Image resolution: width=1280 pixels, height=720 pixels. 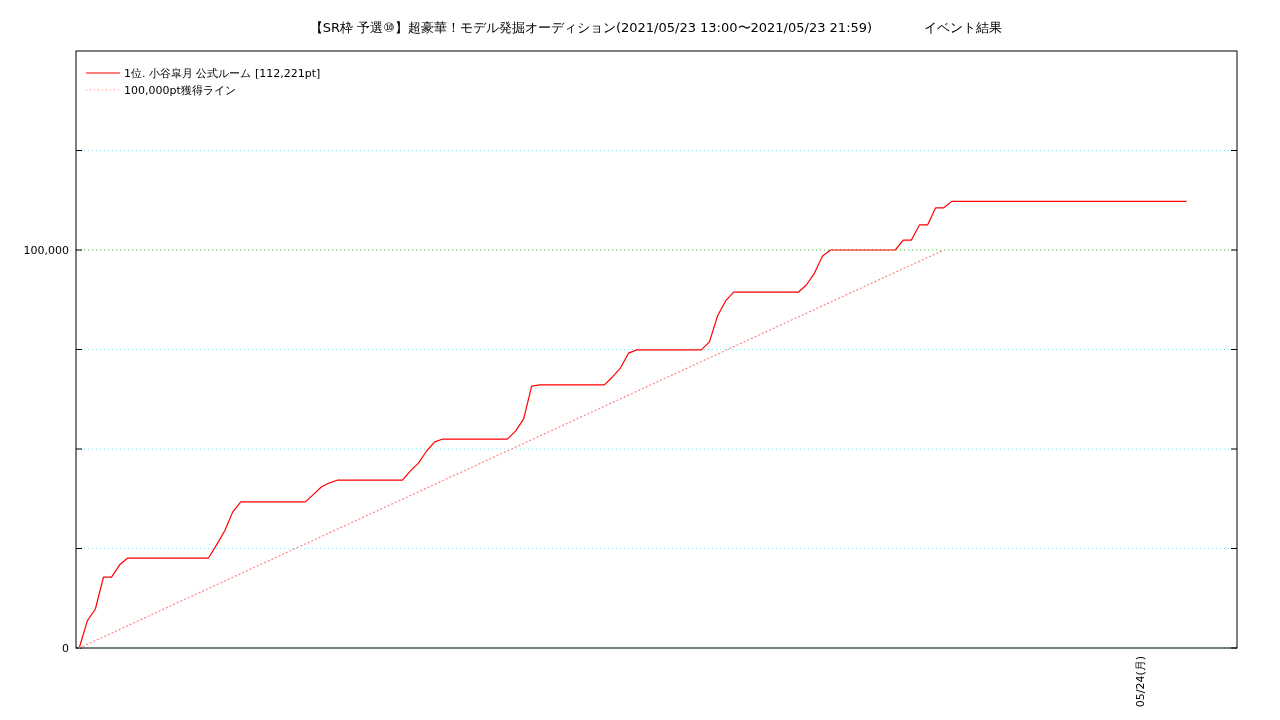 I want to click on y-tick-label: 100,000, so click(x=46, y=250).